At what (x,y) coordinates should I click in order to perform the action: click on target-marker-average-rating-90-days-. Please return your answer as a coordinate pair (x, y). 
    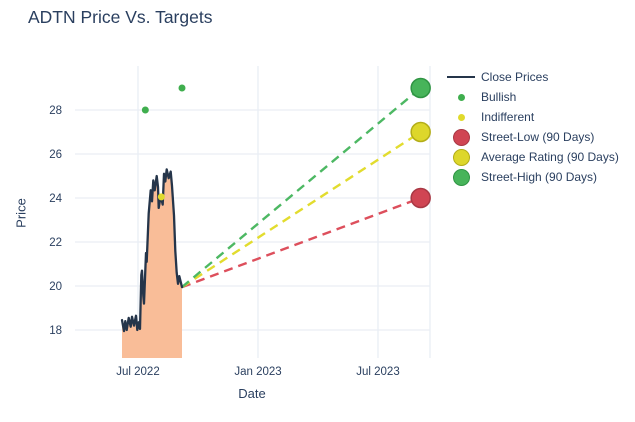
    Looking at the image, I should click on (420, 132).